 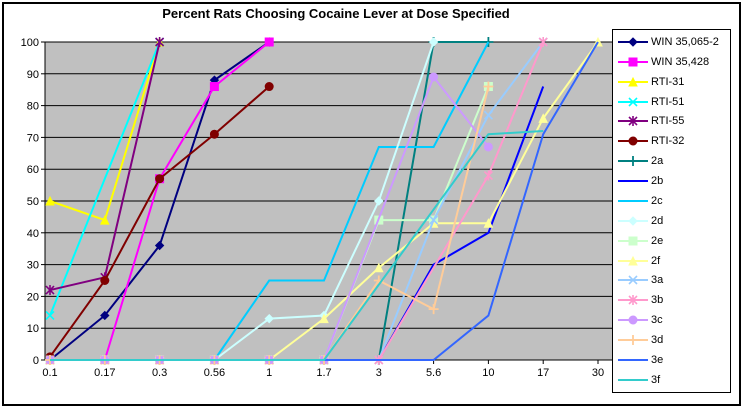 I want to click on legend-label: 3e, so click(x=657, y=359).